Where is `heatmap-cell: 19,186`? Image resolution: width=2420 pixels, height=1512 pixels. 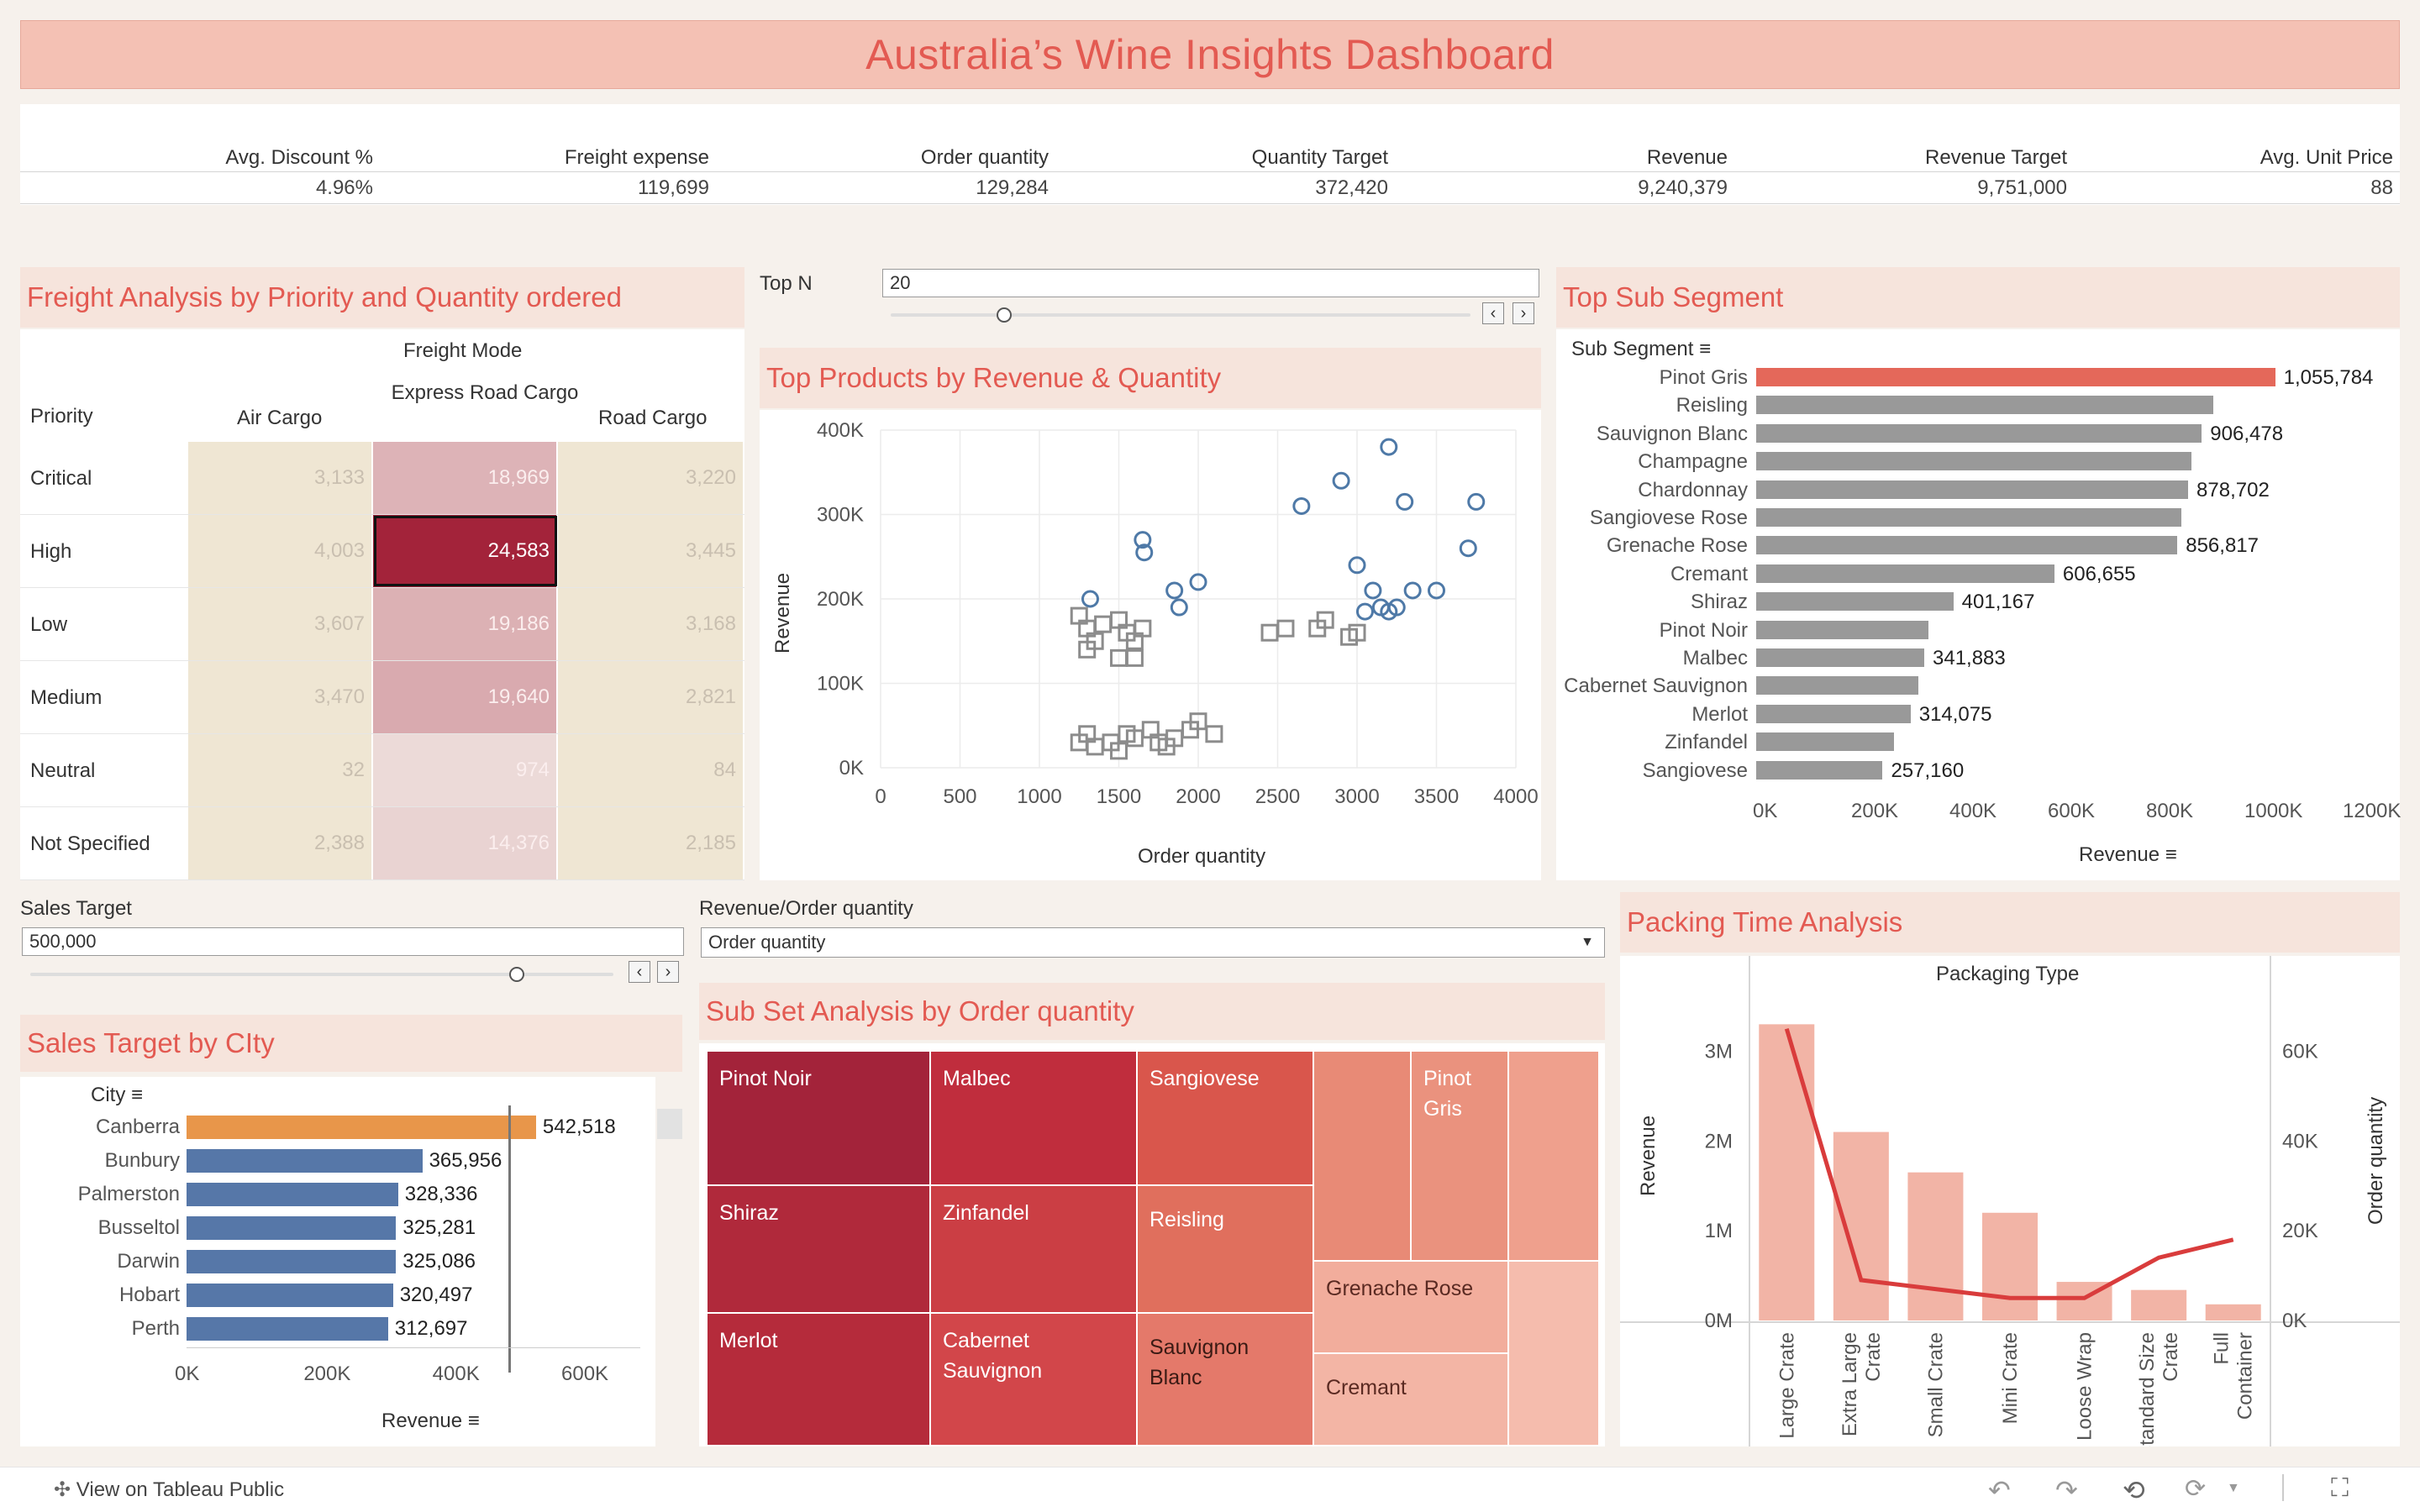 heatmap-cell: 19,186 is located at coordinates (465, 624).